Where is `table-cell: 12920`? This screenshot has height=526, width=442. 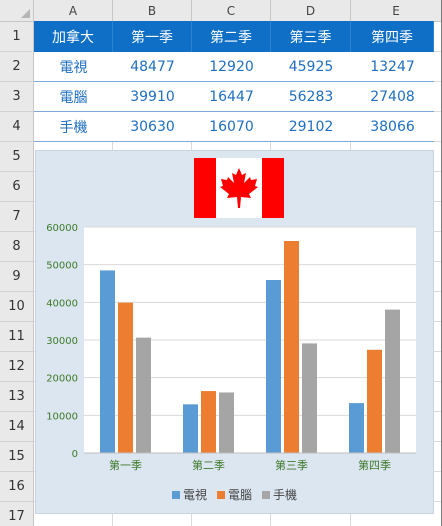 table-cell: 12920 is located at coordinates (231, 67).